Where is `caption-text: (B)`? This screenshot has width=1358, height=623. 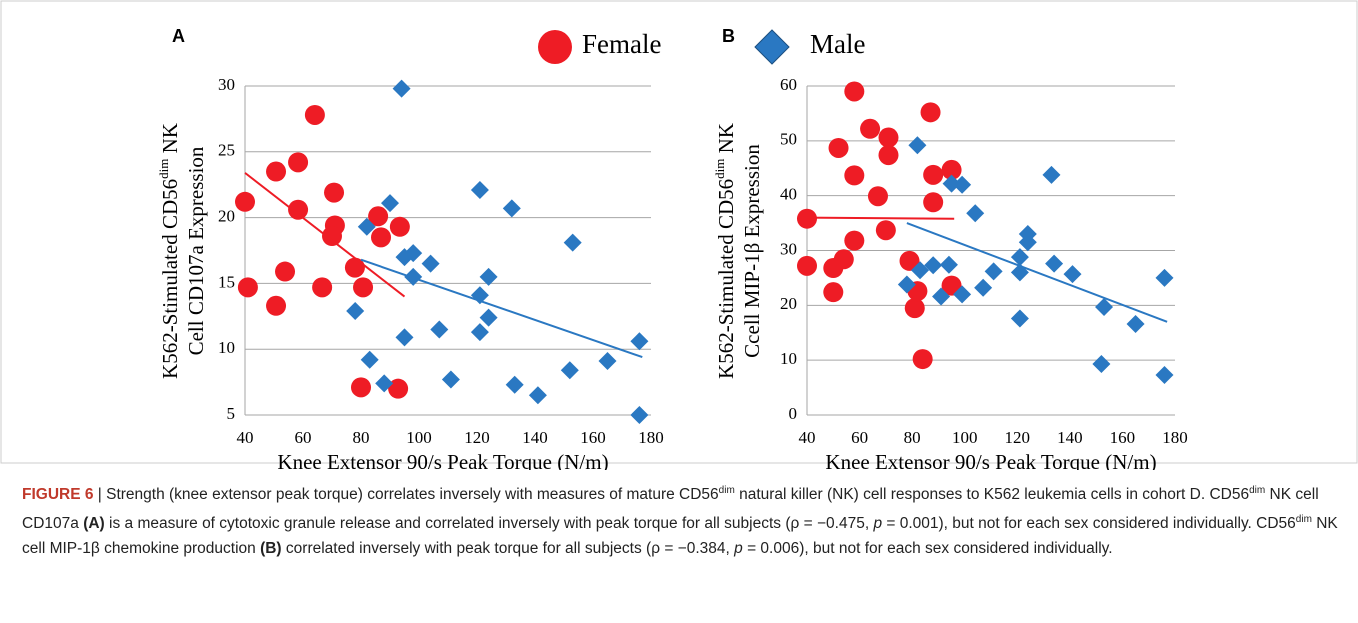
caption-text: (B) is located at coordinates (271, 549).